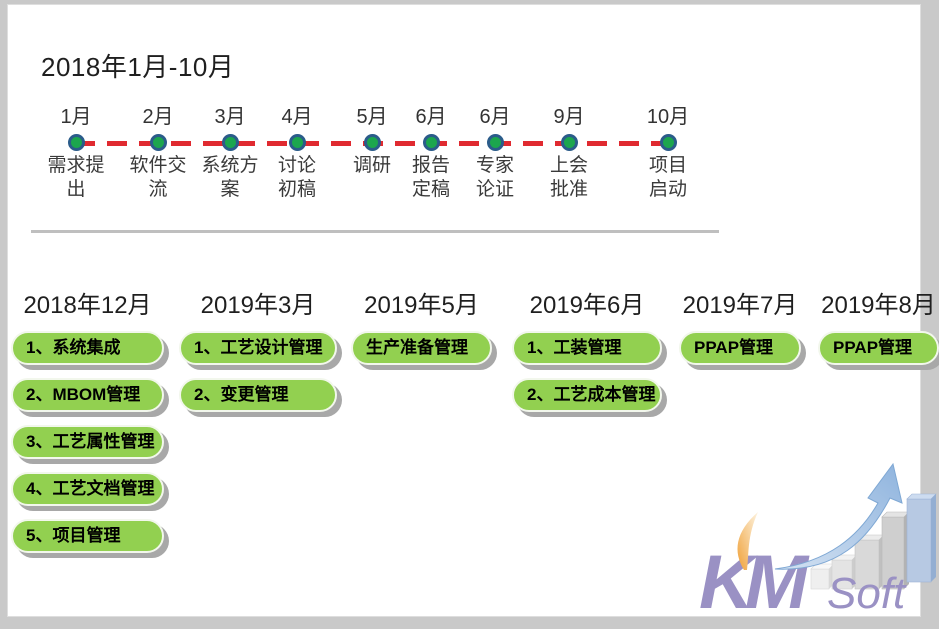 The height and width of the screenshot is (629, 939). I want to click on bar-chart-icon, so click(873, 541).